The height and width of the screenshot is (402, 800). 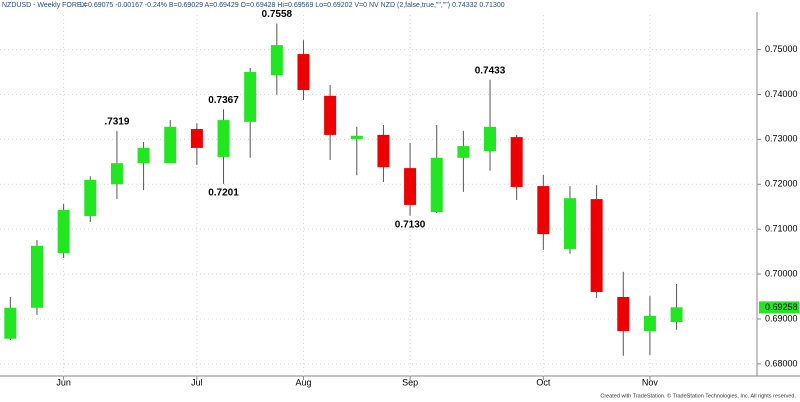 I want to click on x-tick-label: Sep, so click(x=410, y=382).